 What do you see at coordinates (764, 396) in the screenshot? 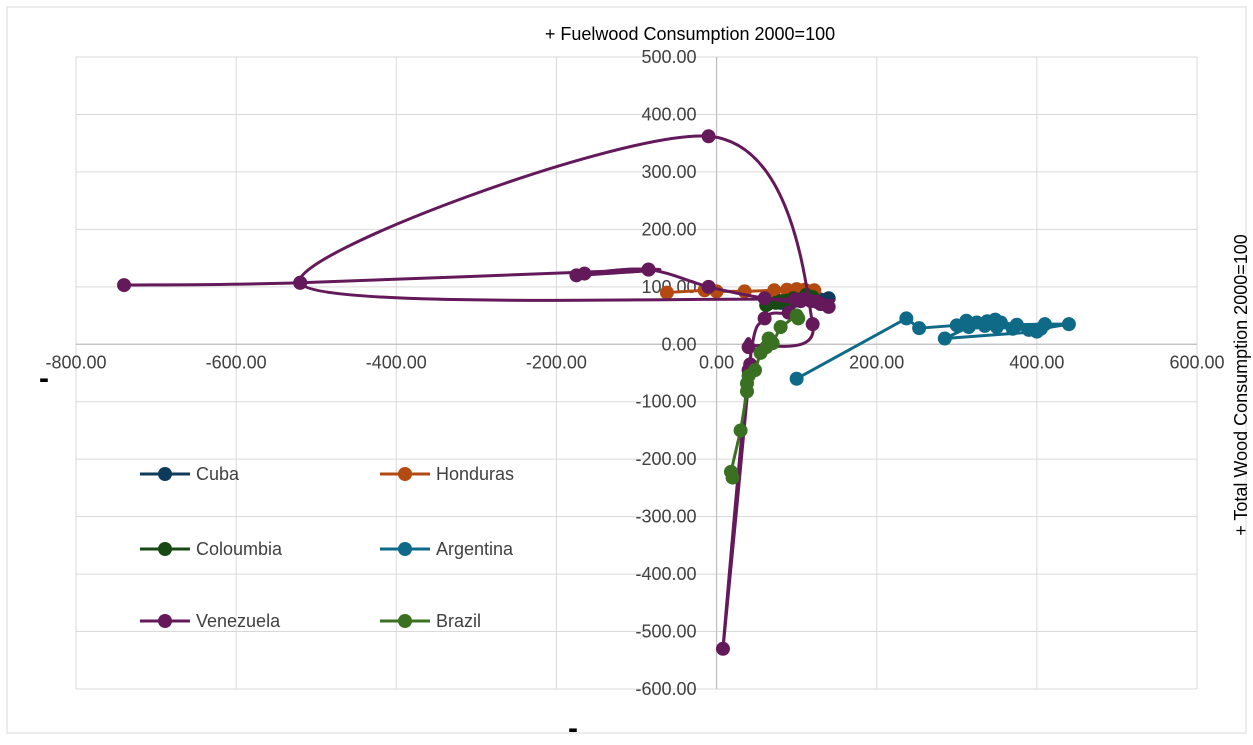
I see `series-brazil` at bounding box center [764, 396].